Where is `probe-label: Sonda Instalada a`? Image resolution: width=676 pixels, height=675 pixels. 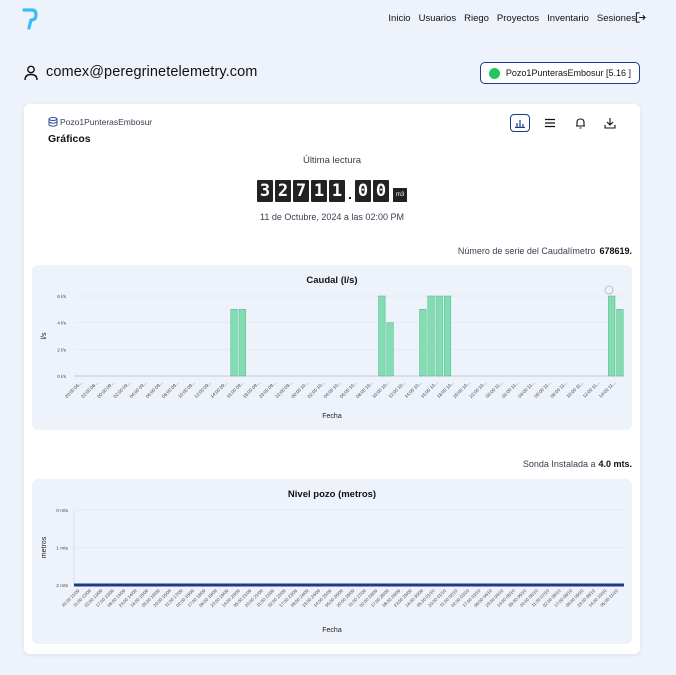
probe-label: Sonda Instalada a is located at coordinates (559, 464).